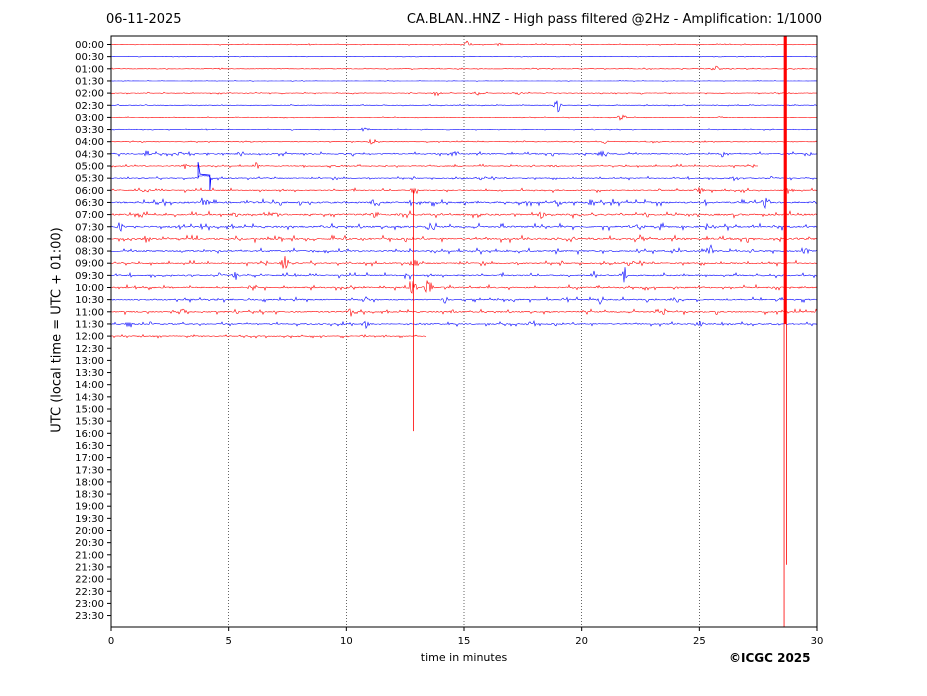  Describe the element at coordinates (89, 215) in the screenshot. I see `y-tick-label: 07:00` at that location.